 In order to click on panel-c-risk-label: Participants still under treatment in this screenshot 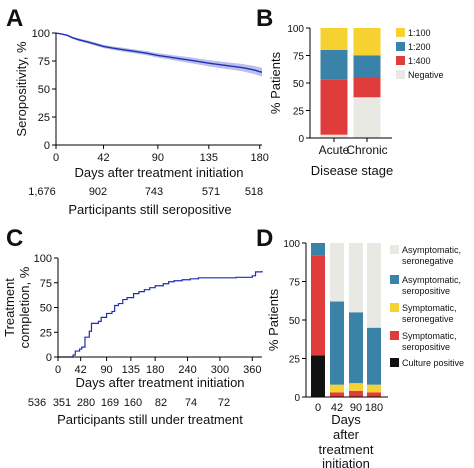, I will do `click(150, 419)`.